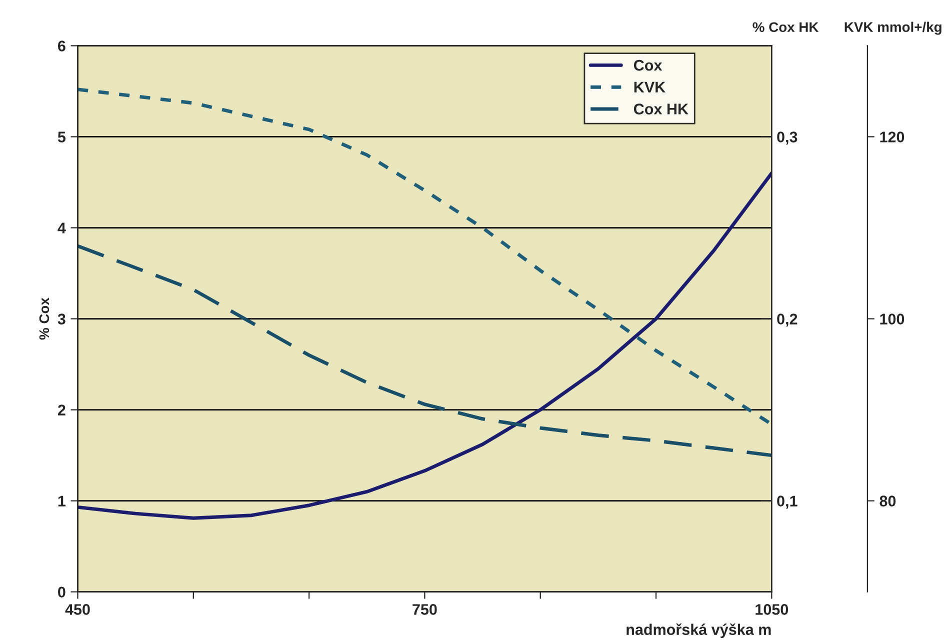 The image size is (948, 644). What do you see at coordinates (62, 592) in the screenshot?
I see `y-tick-label: 0` at bounding box center [62, 592].